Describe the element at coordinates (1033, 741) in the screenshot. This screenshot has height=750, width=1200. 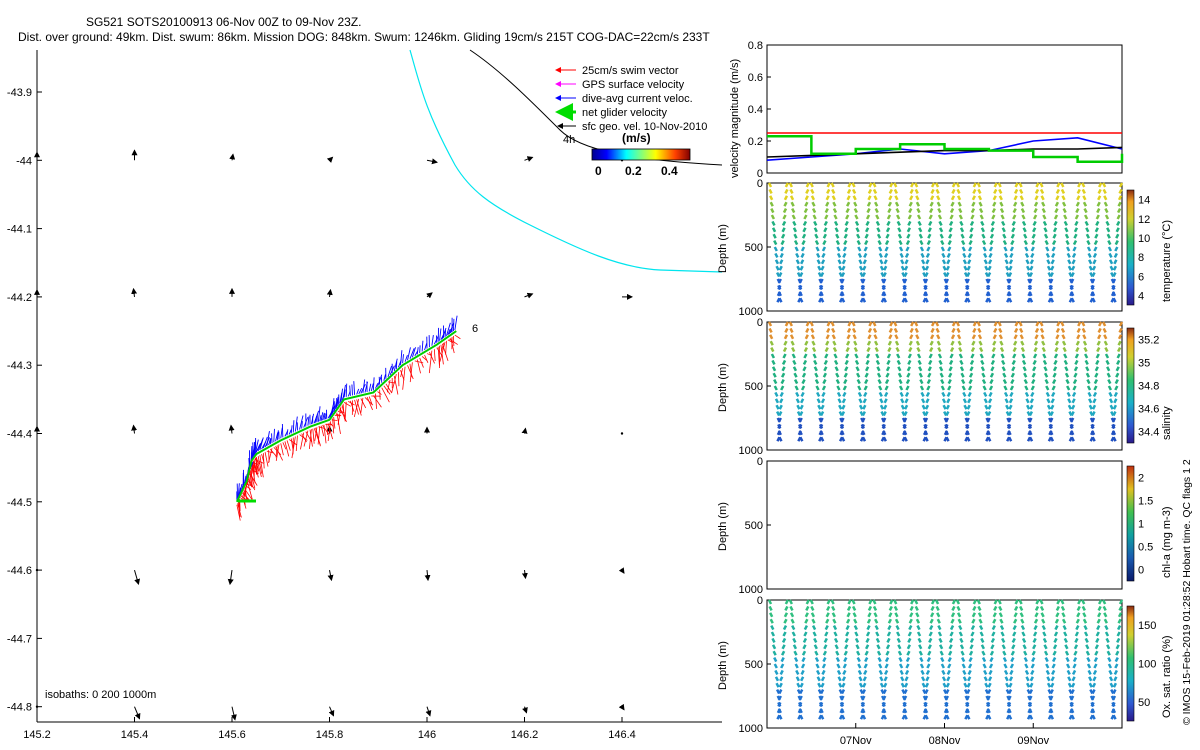
I see `time-tick-label: 09Nov` at that location.